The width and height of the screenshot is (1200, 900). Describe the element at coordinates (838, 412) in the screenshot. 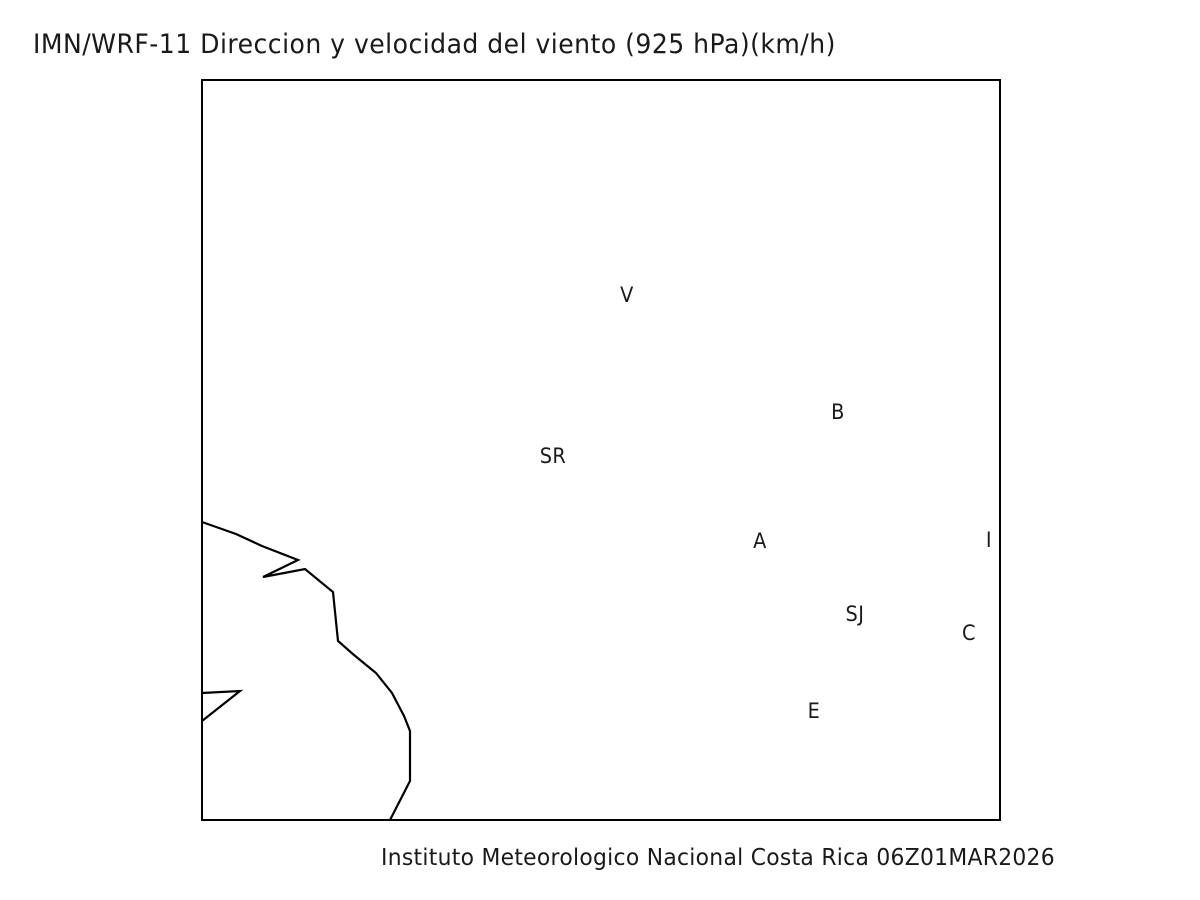

I see `station-label-b: B` at that location.